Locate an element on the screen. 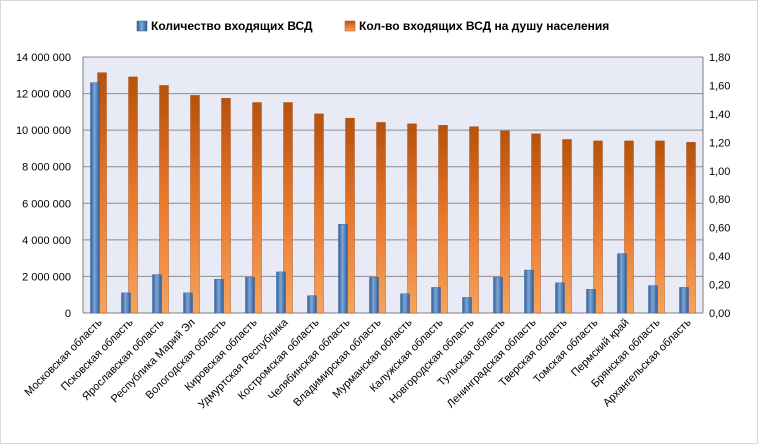 The width and height of the screenshot is (758, 444). legend-label-series-2: Кол-во входящих ВСД на душу населения is located at coordinates (484, 26).